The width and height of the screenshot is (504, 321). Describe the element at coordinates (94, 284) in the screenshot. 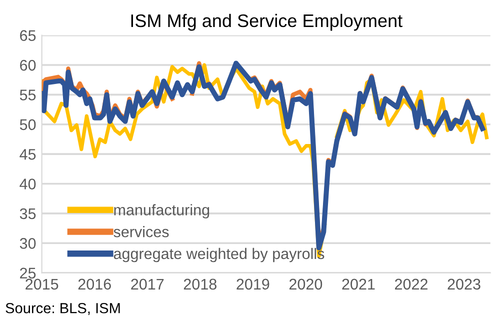

I see `x-tick-label: 2016` at that location.